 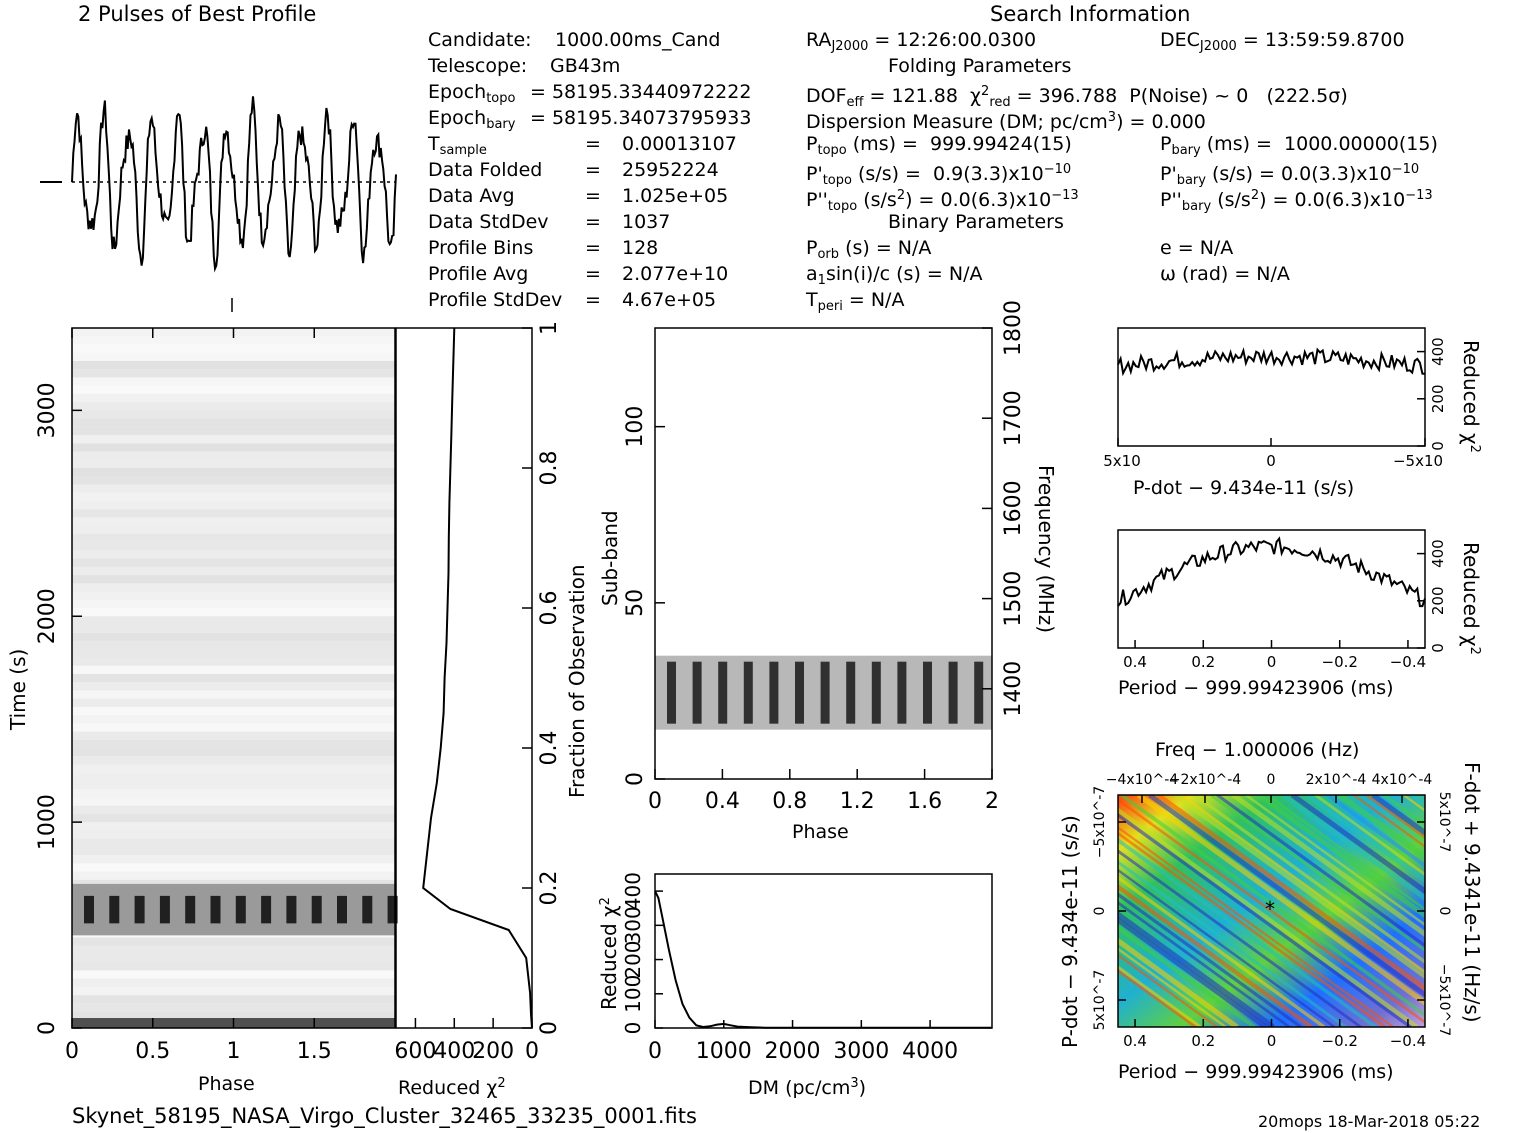 I want to click on info-candidate-label: Candidate:, so click(x=480, y=40).